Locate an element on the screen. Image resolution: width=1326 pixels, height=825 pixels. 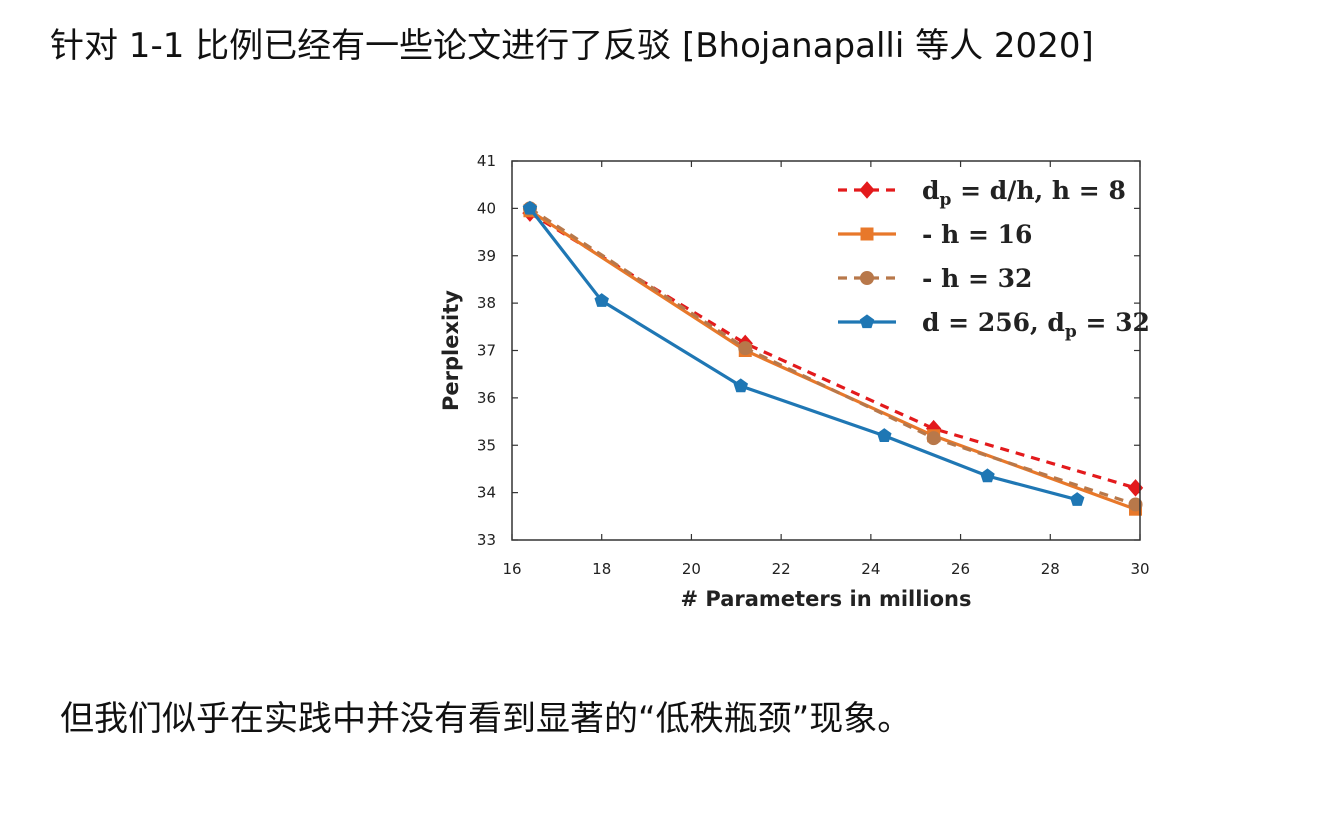
legend-entry-2: - h = 32 is located at coordinates (935, 278).